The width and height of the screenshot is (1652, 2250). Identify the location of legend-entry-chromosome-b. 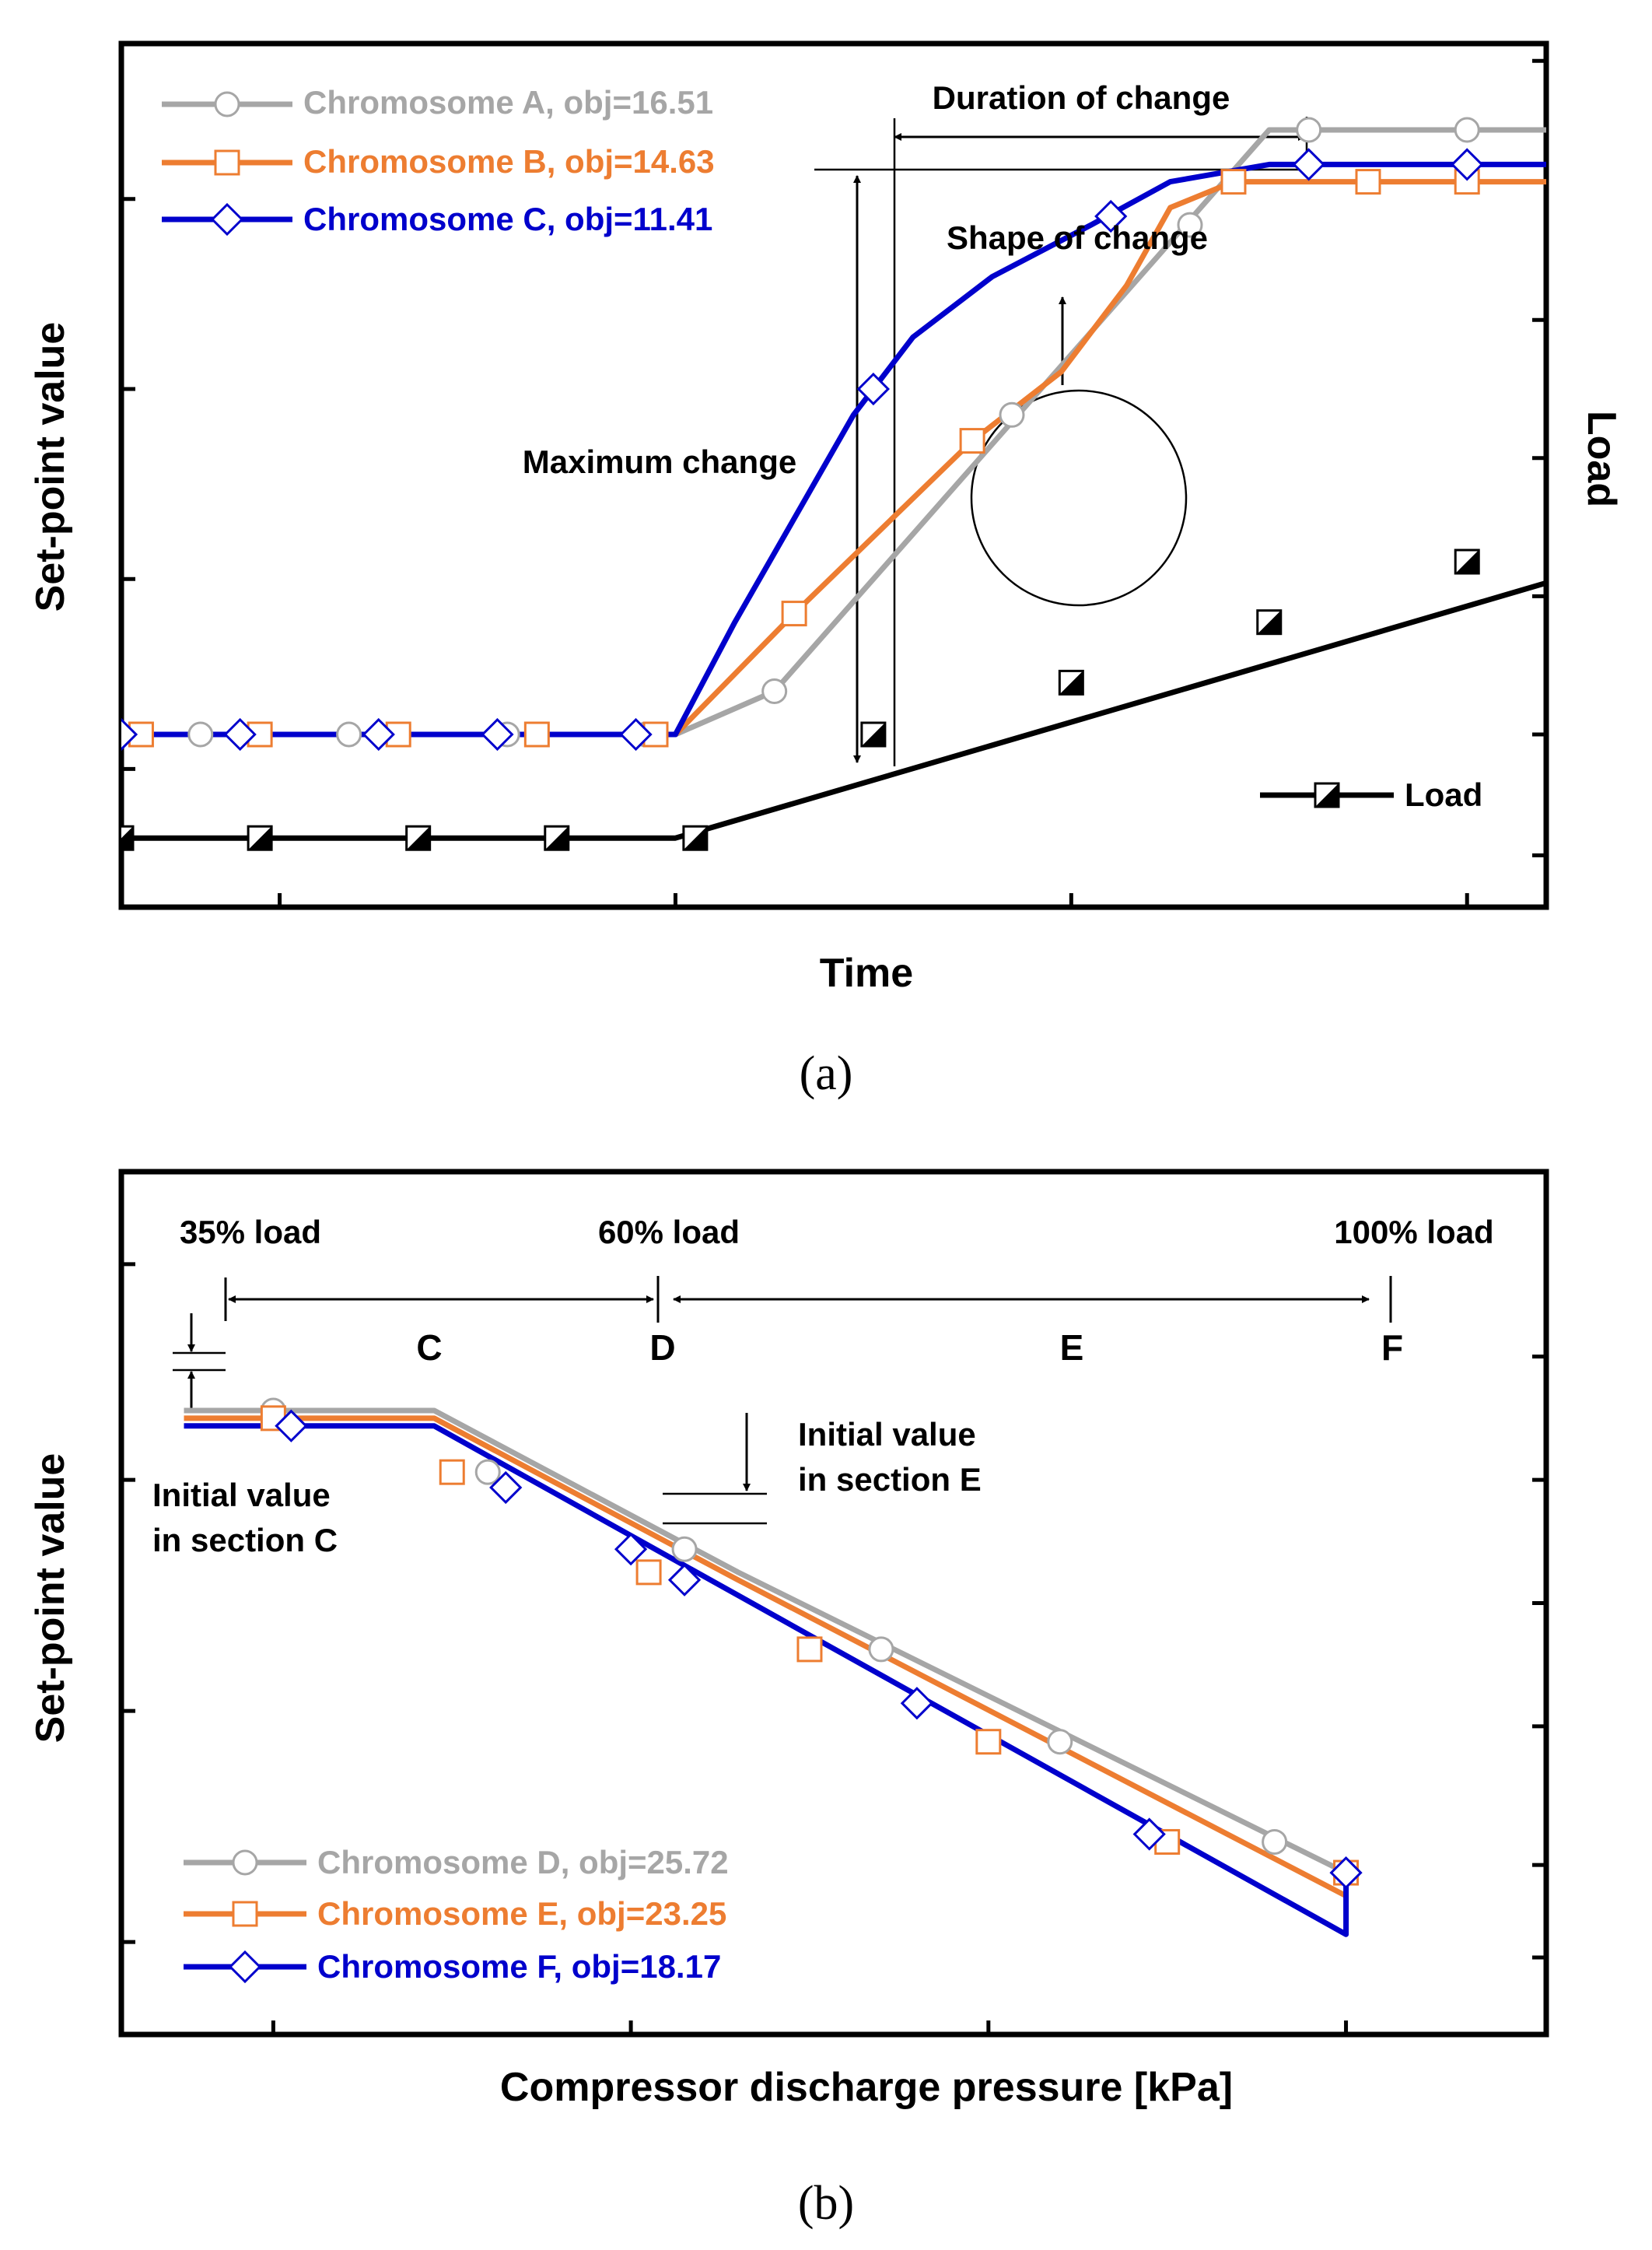
(227, 162).